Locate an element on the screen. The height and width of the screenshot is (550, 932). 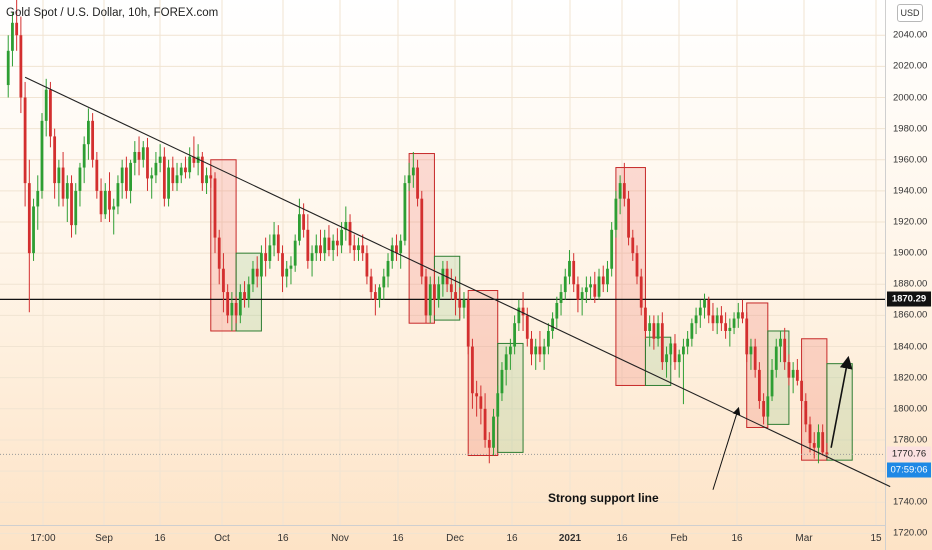
x-tick-label: 16 is located at coordinates (283, 538).